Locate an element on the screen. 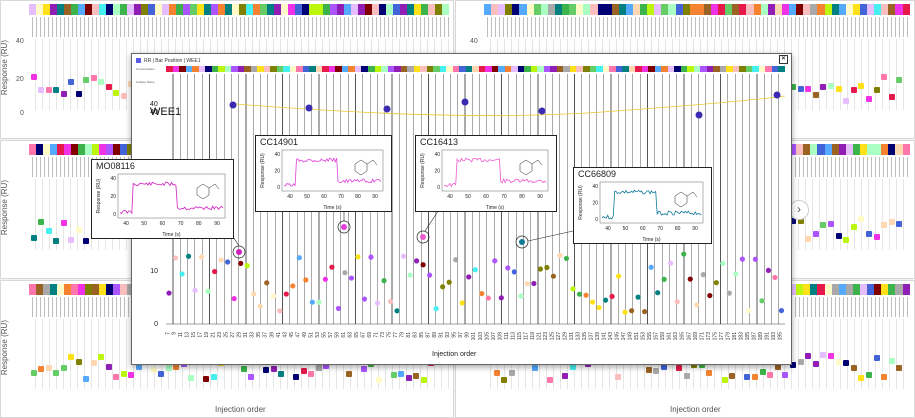 This screenshot has width=915, height=418. bg-tick-right-40: 40 is located at coordinates (474, 41).